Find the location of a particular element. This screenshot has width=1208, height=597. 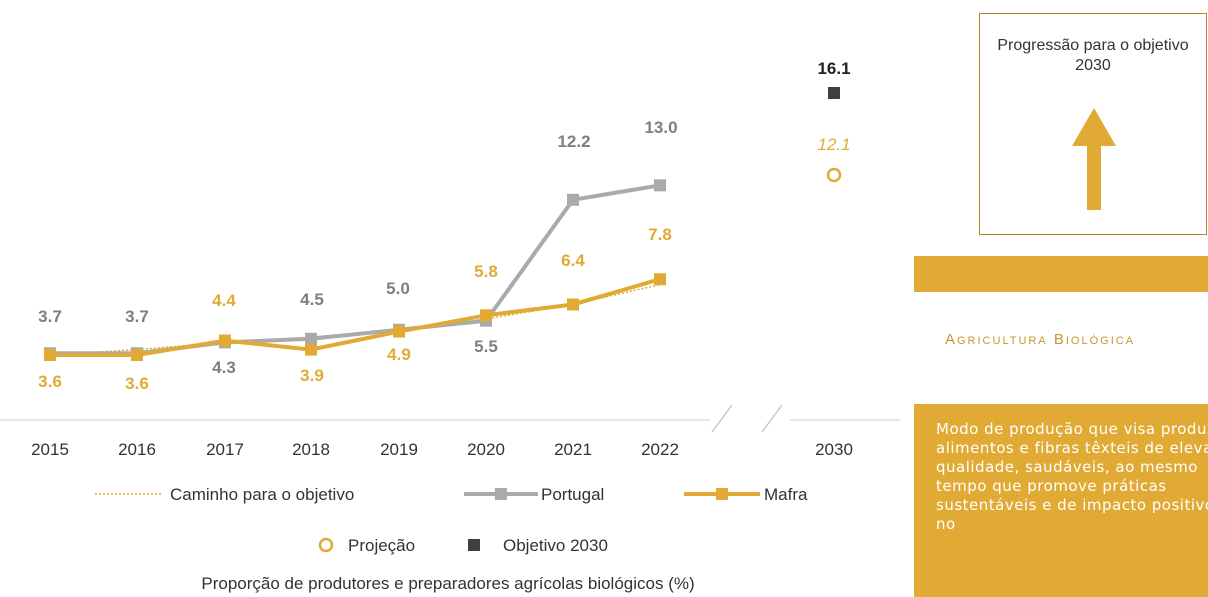

mafra-data-label: 3.9 is located at coordinates (312, 375).